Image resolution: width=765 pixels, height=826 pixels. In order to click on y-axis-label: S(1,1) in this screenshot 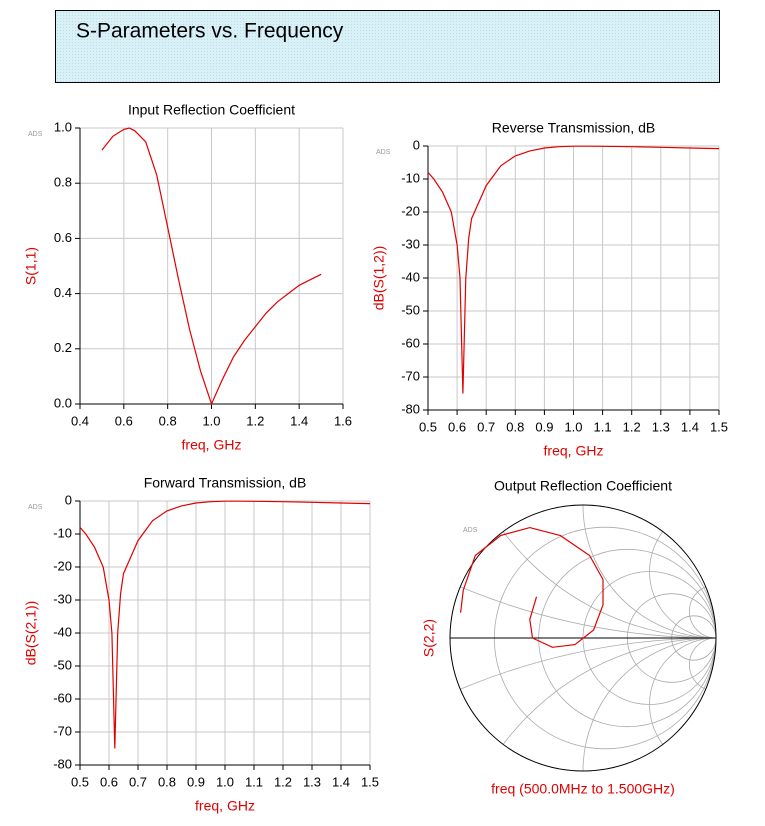, I will do `click(31, 266)`.